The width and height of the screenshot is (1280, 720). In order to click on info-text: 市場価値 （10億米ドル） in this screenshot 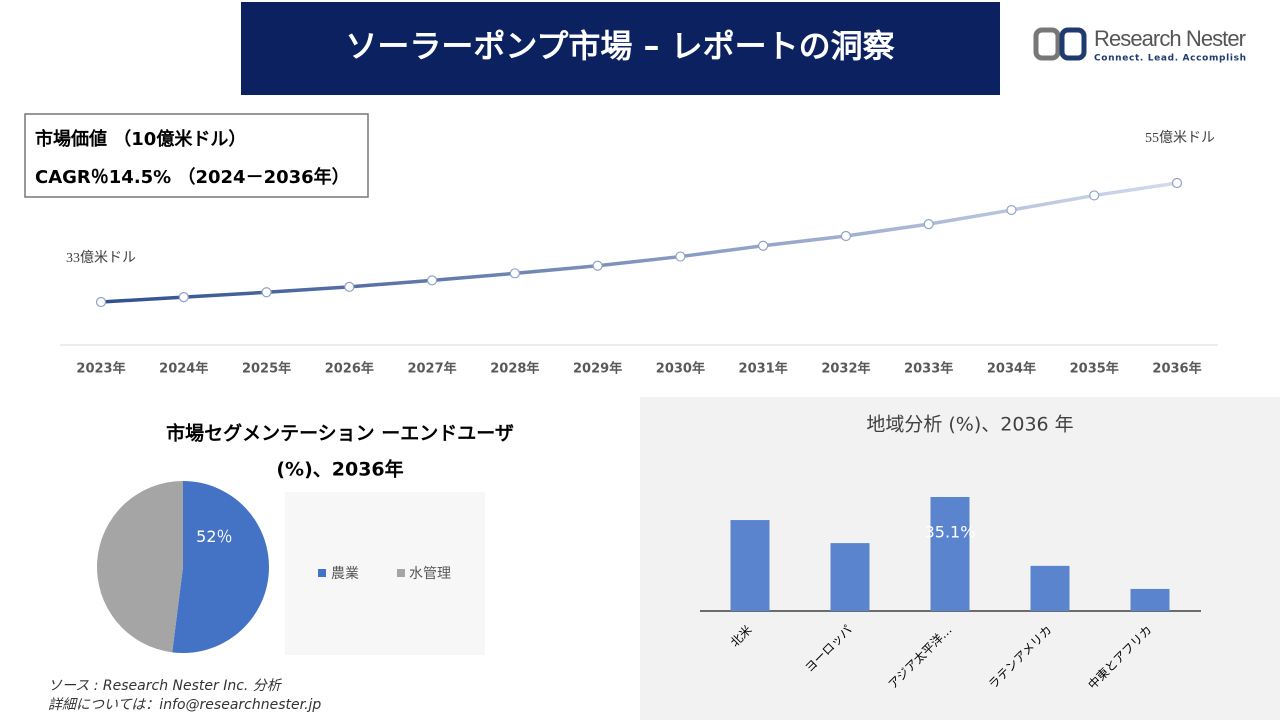, I will do `click(140, 139)`.